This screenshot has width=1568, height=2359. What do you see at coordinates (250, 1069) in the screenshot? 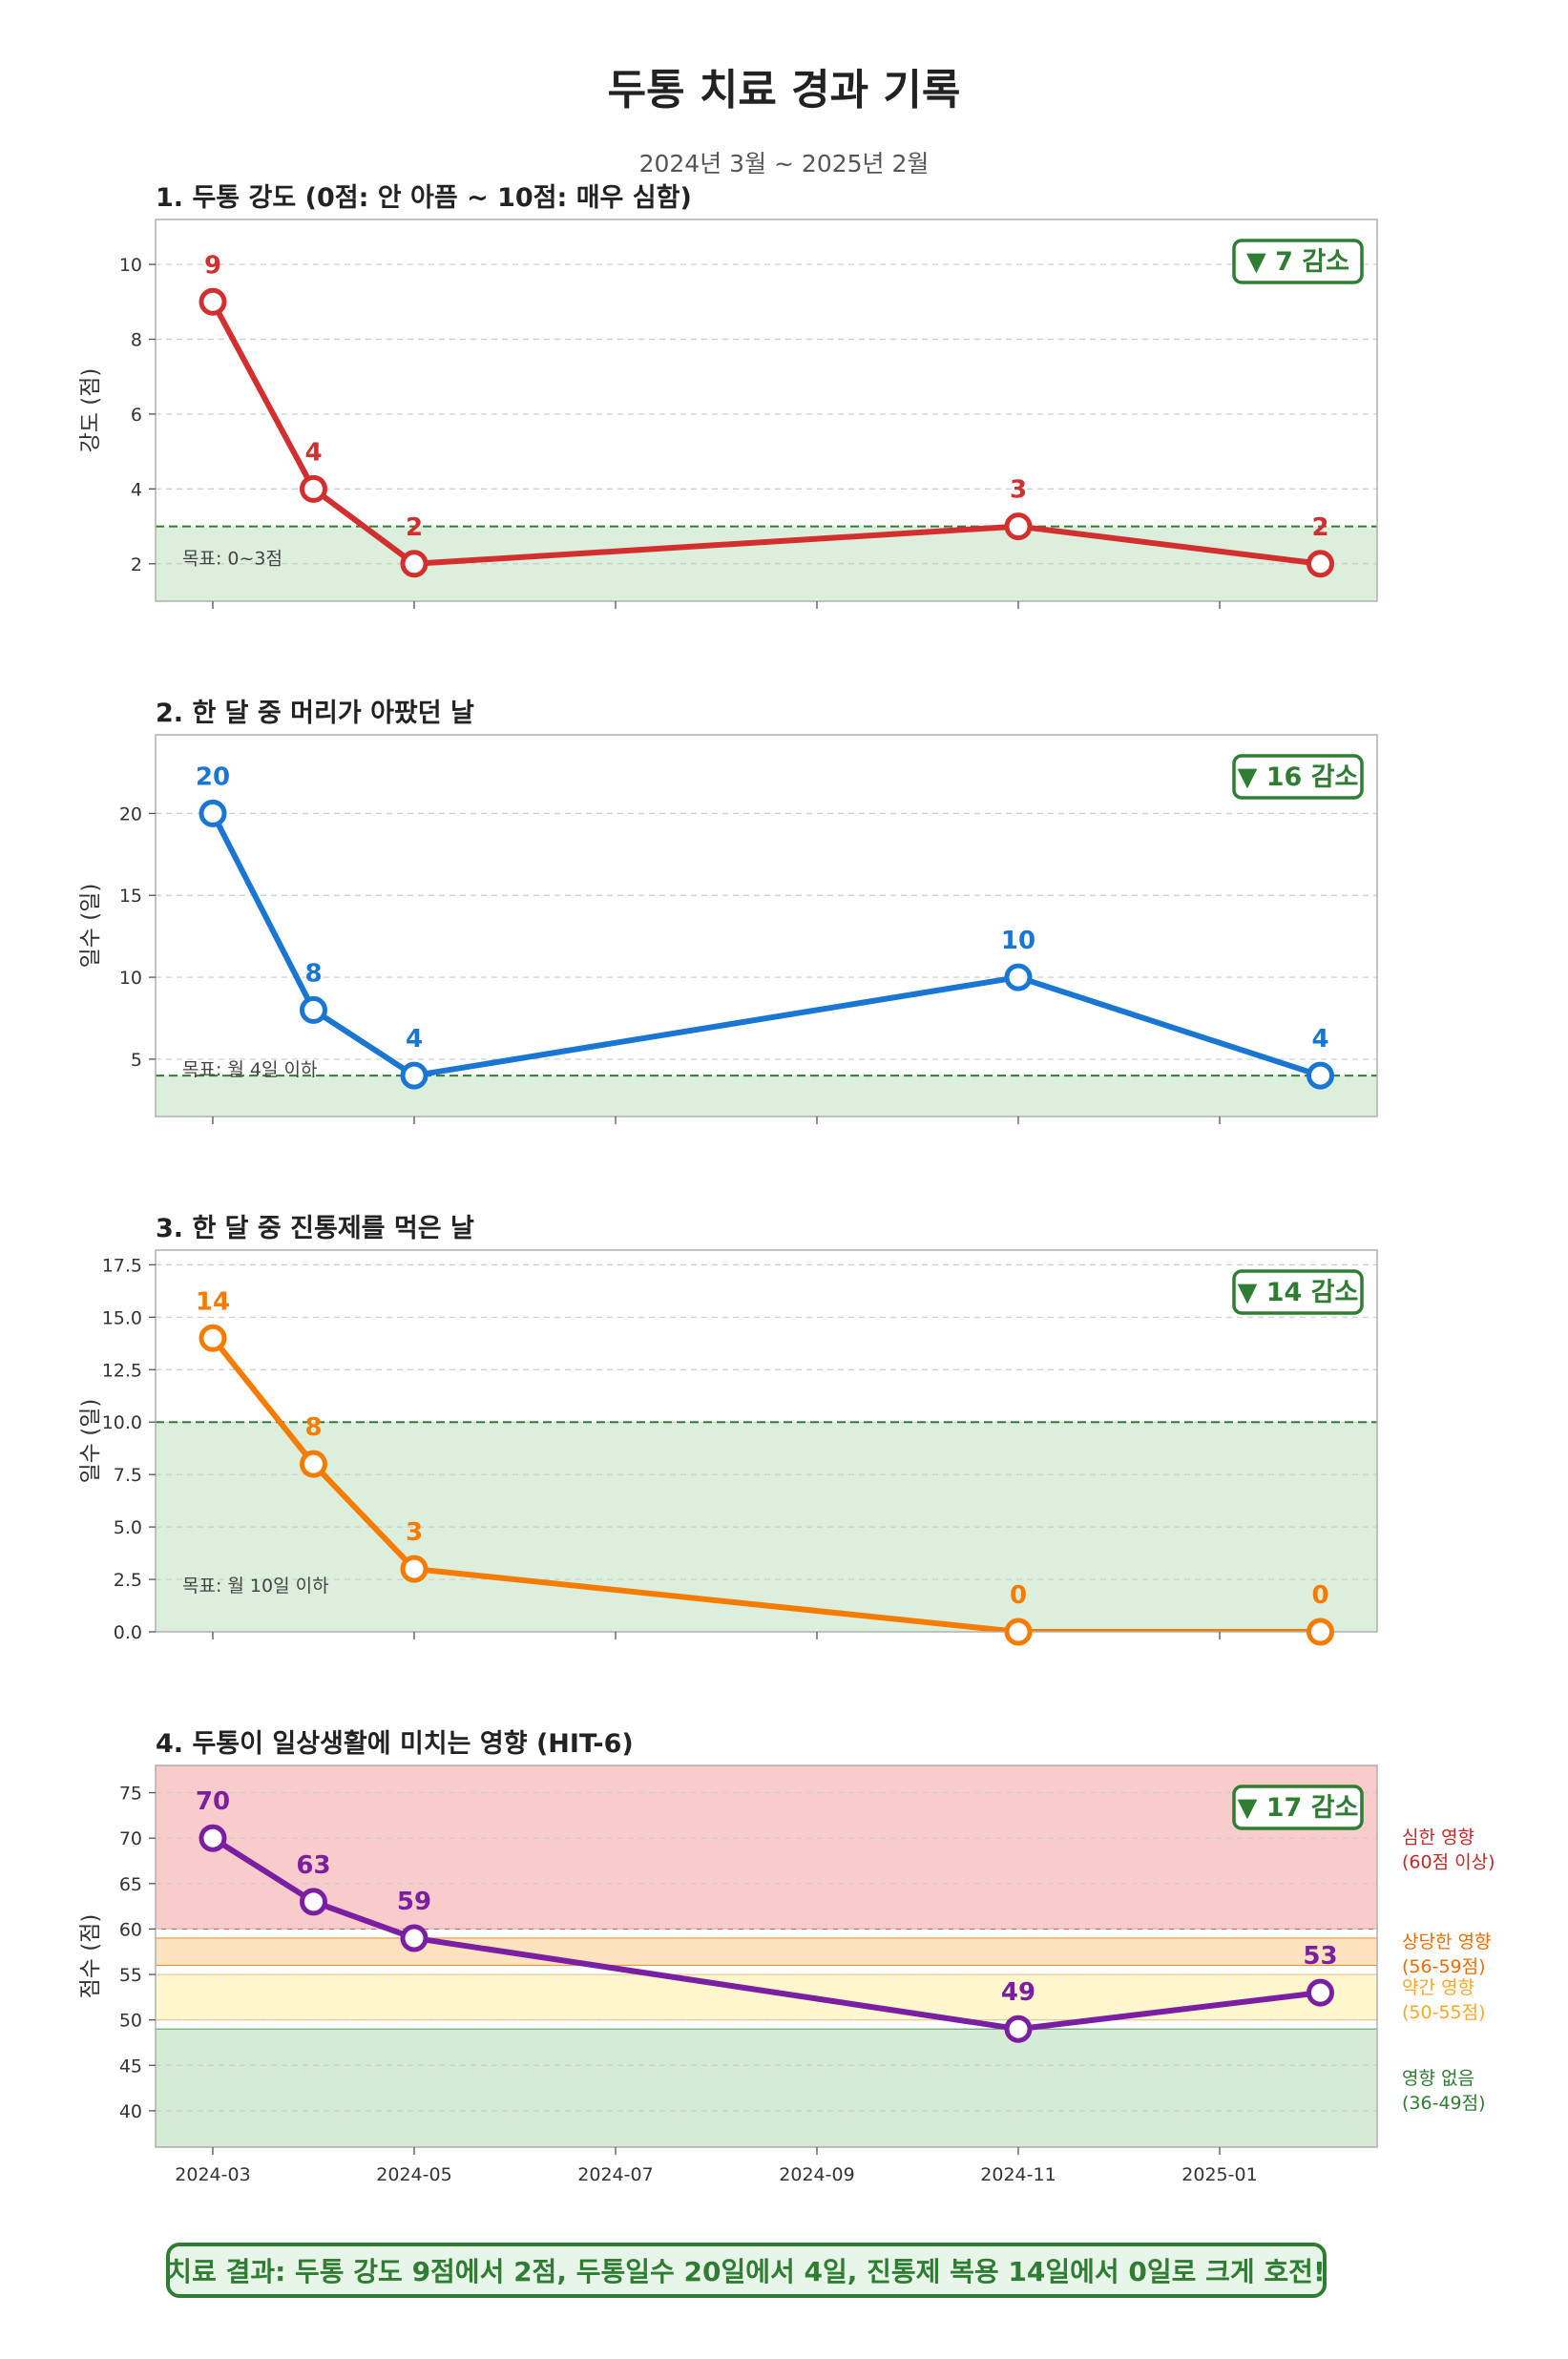
I see `goal-label: 목표: 월 4일 이하` at bounding box center [250, 1069].